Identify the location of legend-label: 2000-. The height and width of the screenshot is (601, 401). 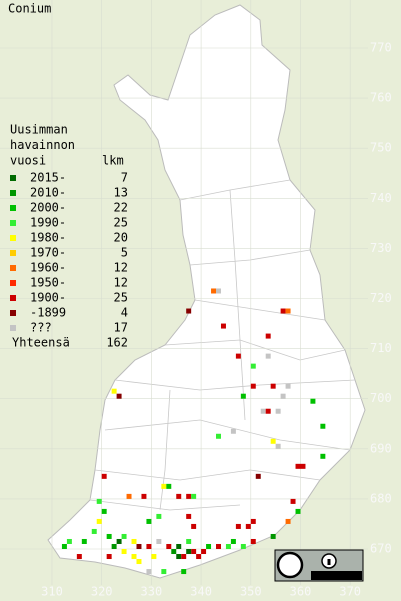
(48, 208).